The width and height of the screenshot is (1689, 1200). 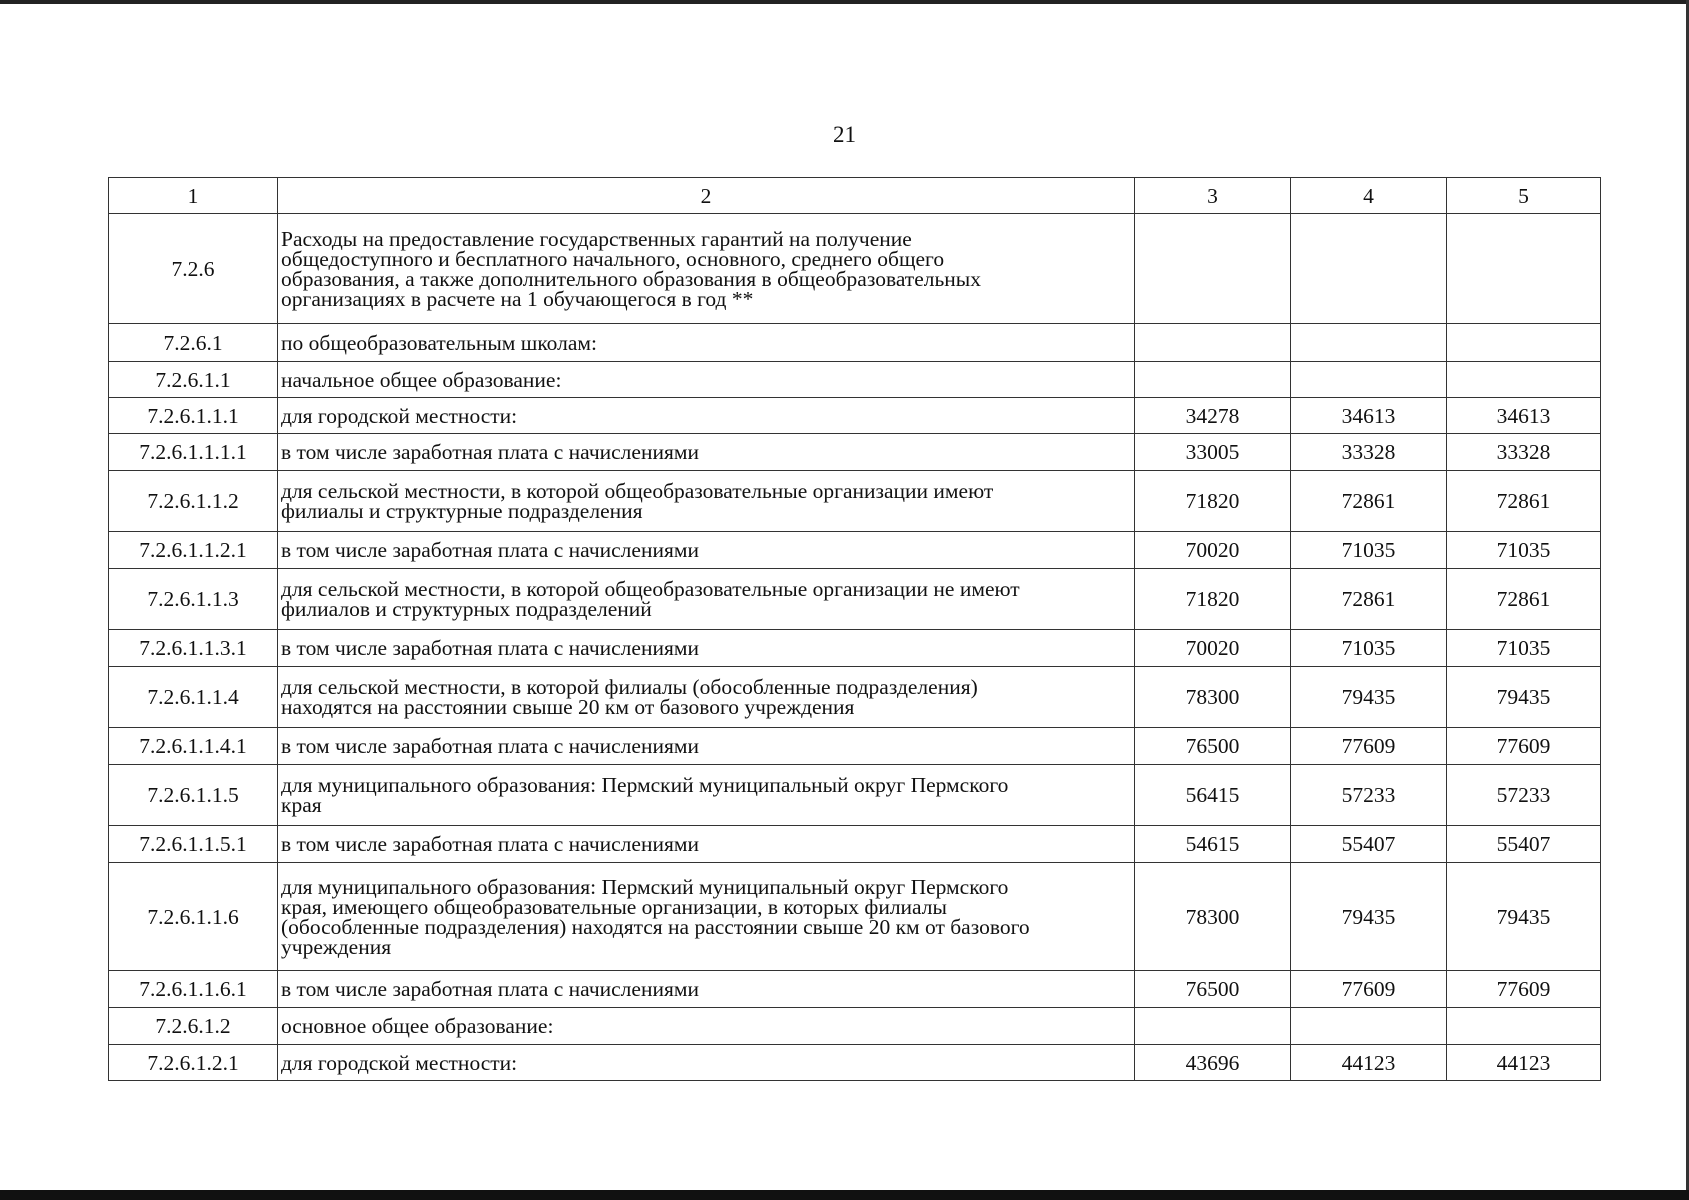 What do you see at coordinates (193, 1026) in the screenshot?
I see `row-code: 7.2.6.1.2` at bounding box center [193, 1026].